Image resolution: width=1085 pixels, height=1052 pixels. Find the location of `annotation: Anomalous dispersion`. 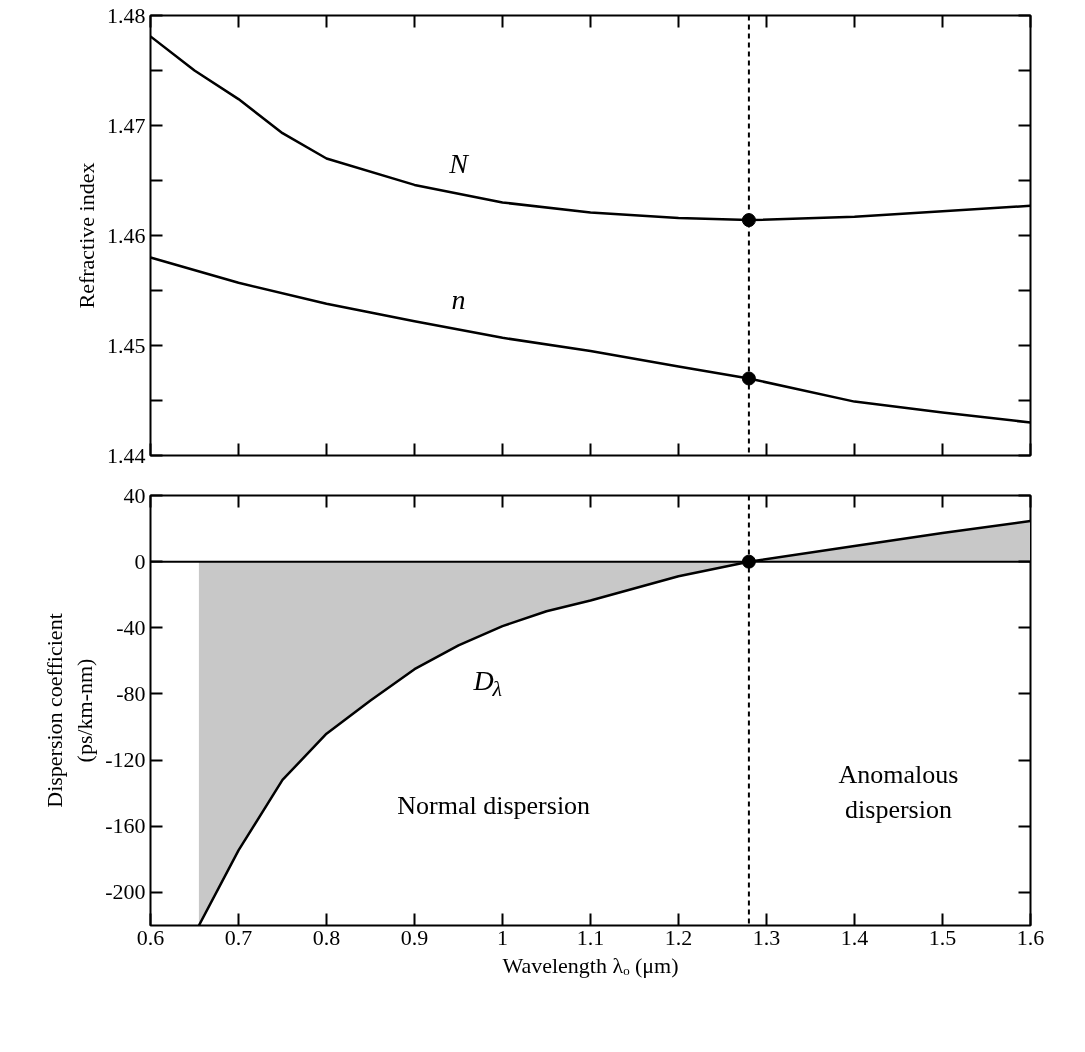

annotation: Anomalous dispersion is located at coordinates (898, 792).